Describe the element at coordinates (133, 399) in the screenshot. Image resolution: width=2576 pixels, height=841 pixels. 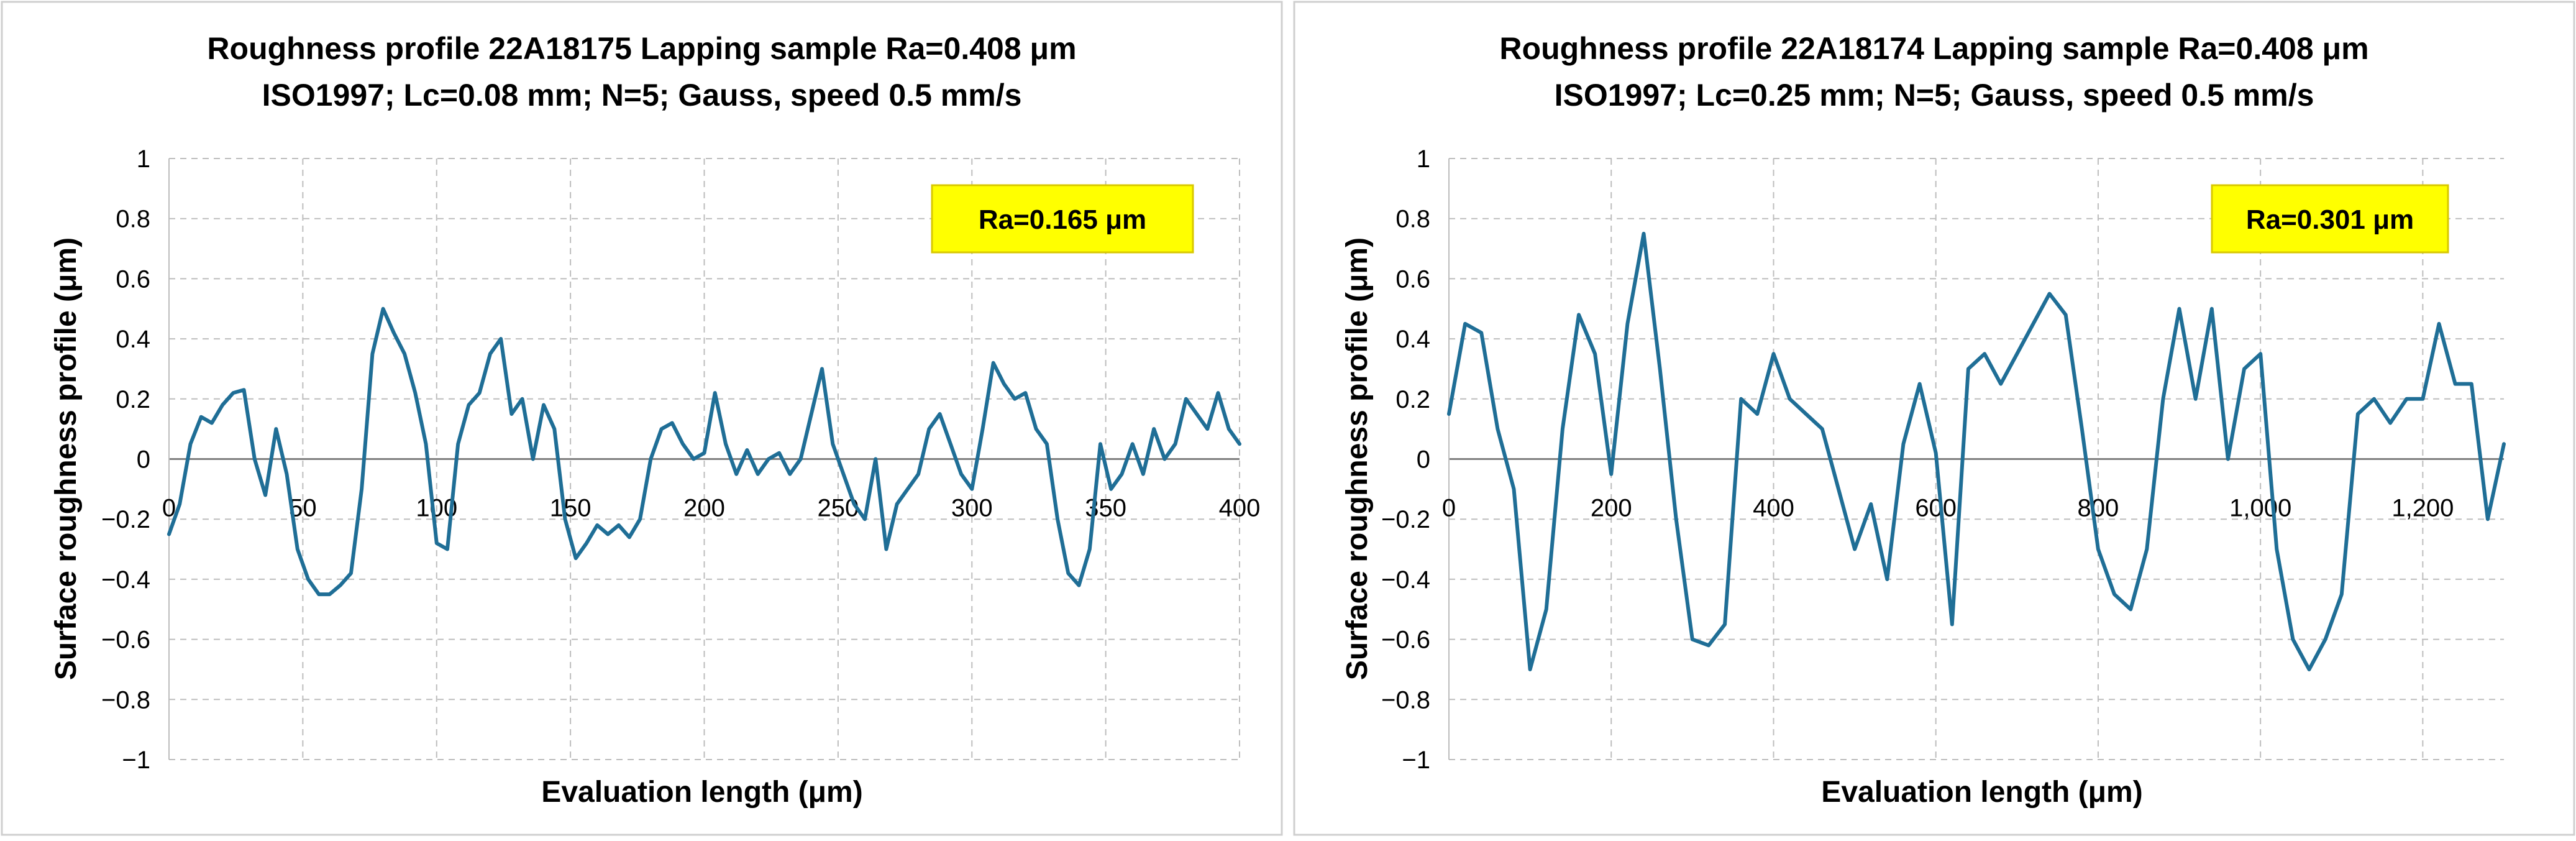
I see `chart-1-y-tick-label: 0.2` at that location.